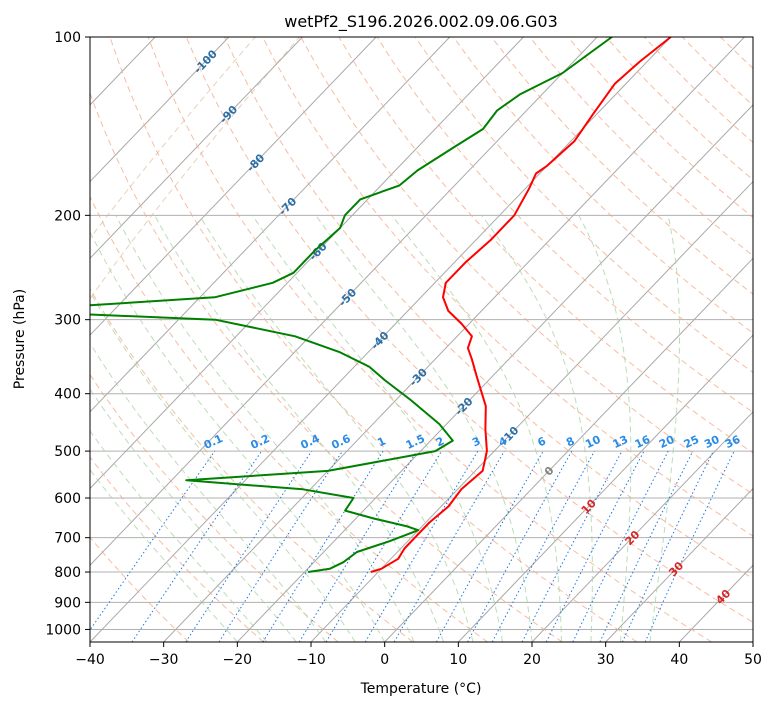  What do you see at coordinates (570, 441) in the screenshot?
I see `mixing-ratio-label: 8` at bounding box center [570, 441].